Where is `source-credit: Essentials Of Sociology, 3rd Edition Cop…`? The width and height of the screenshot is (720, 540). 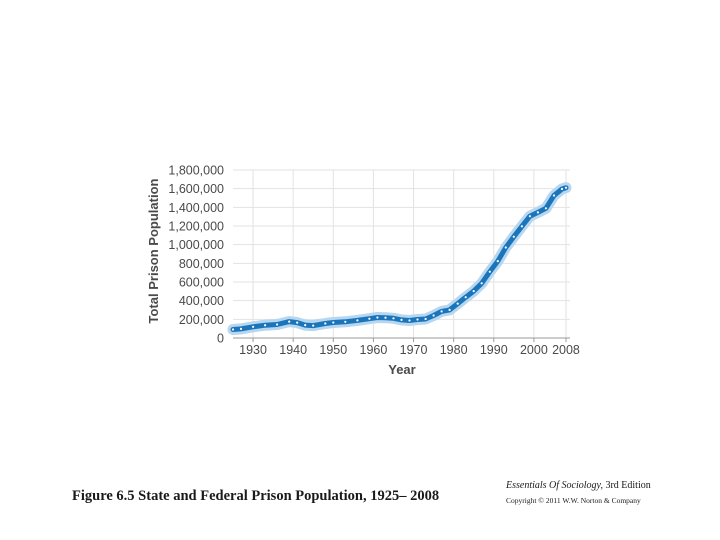
source-credit: Essentials Of Sociology, 3rd Edition Cop… is located at coordinates (611, 492).